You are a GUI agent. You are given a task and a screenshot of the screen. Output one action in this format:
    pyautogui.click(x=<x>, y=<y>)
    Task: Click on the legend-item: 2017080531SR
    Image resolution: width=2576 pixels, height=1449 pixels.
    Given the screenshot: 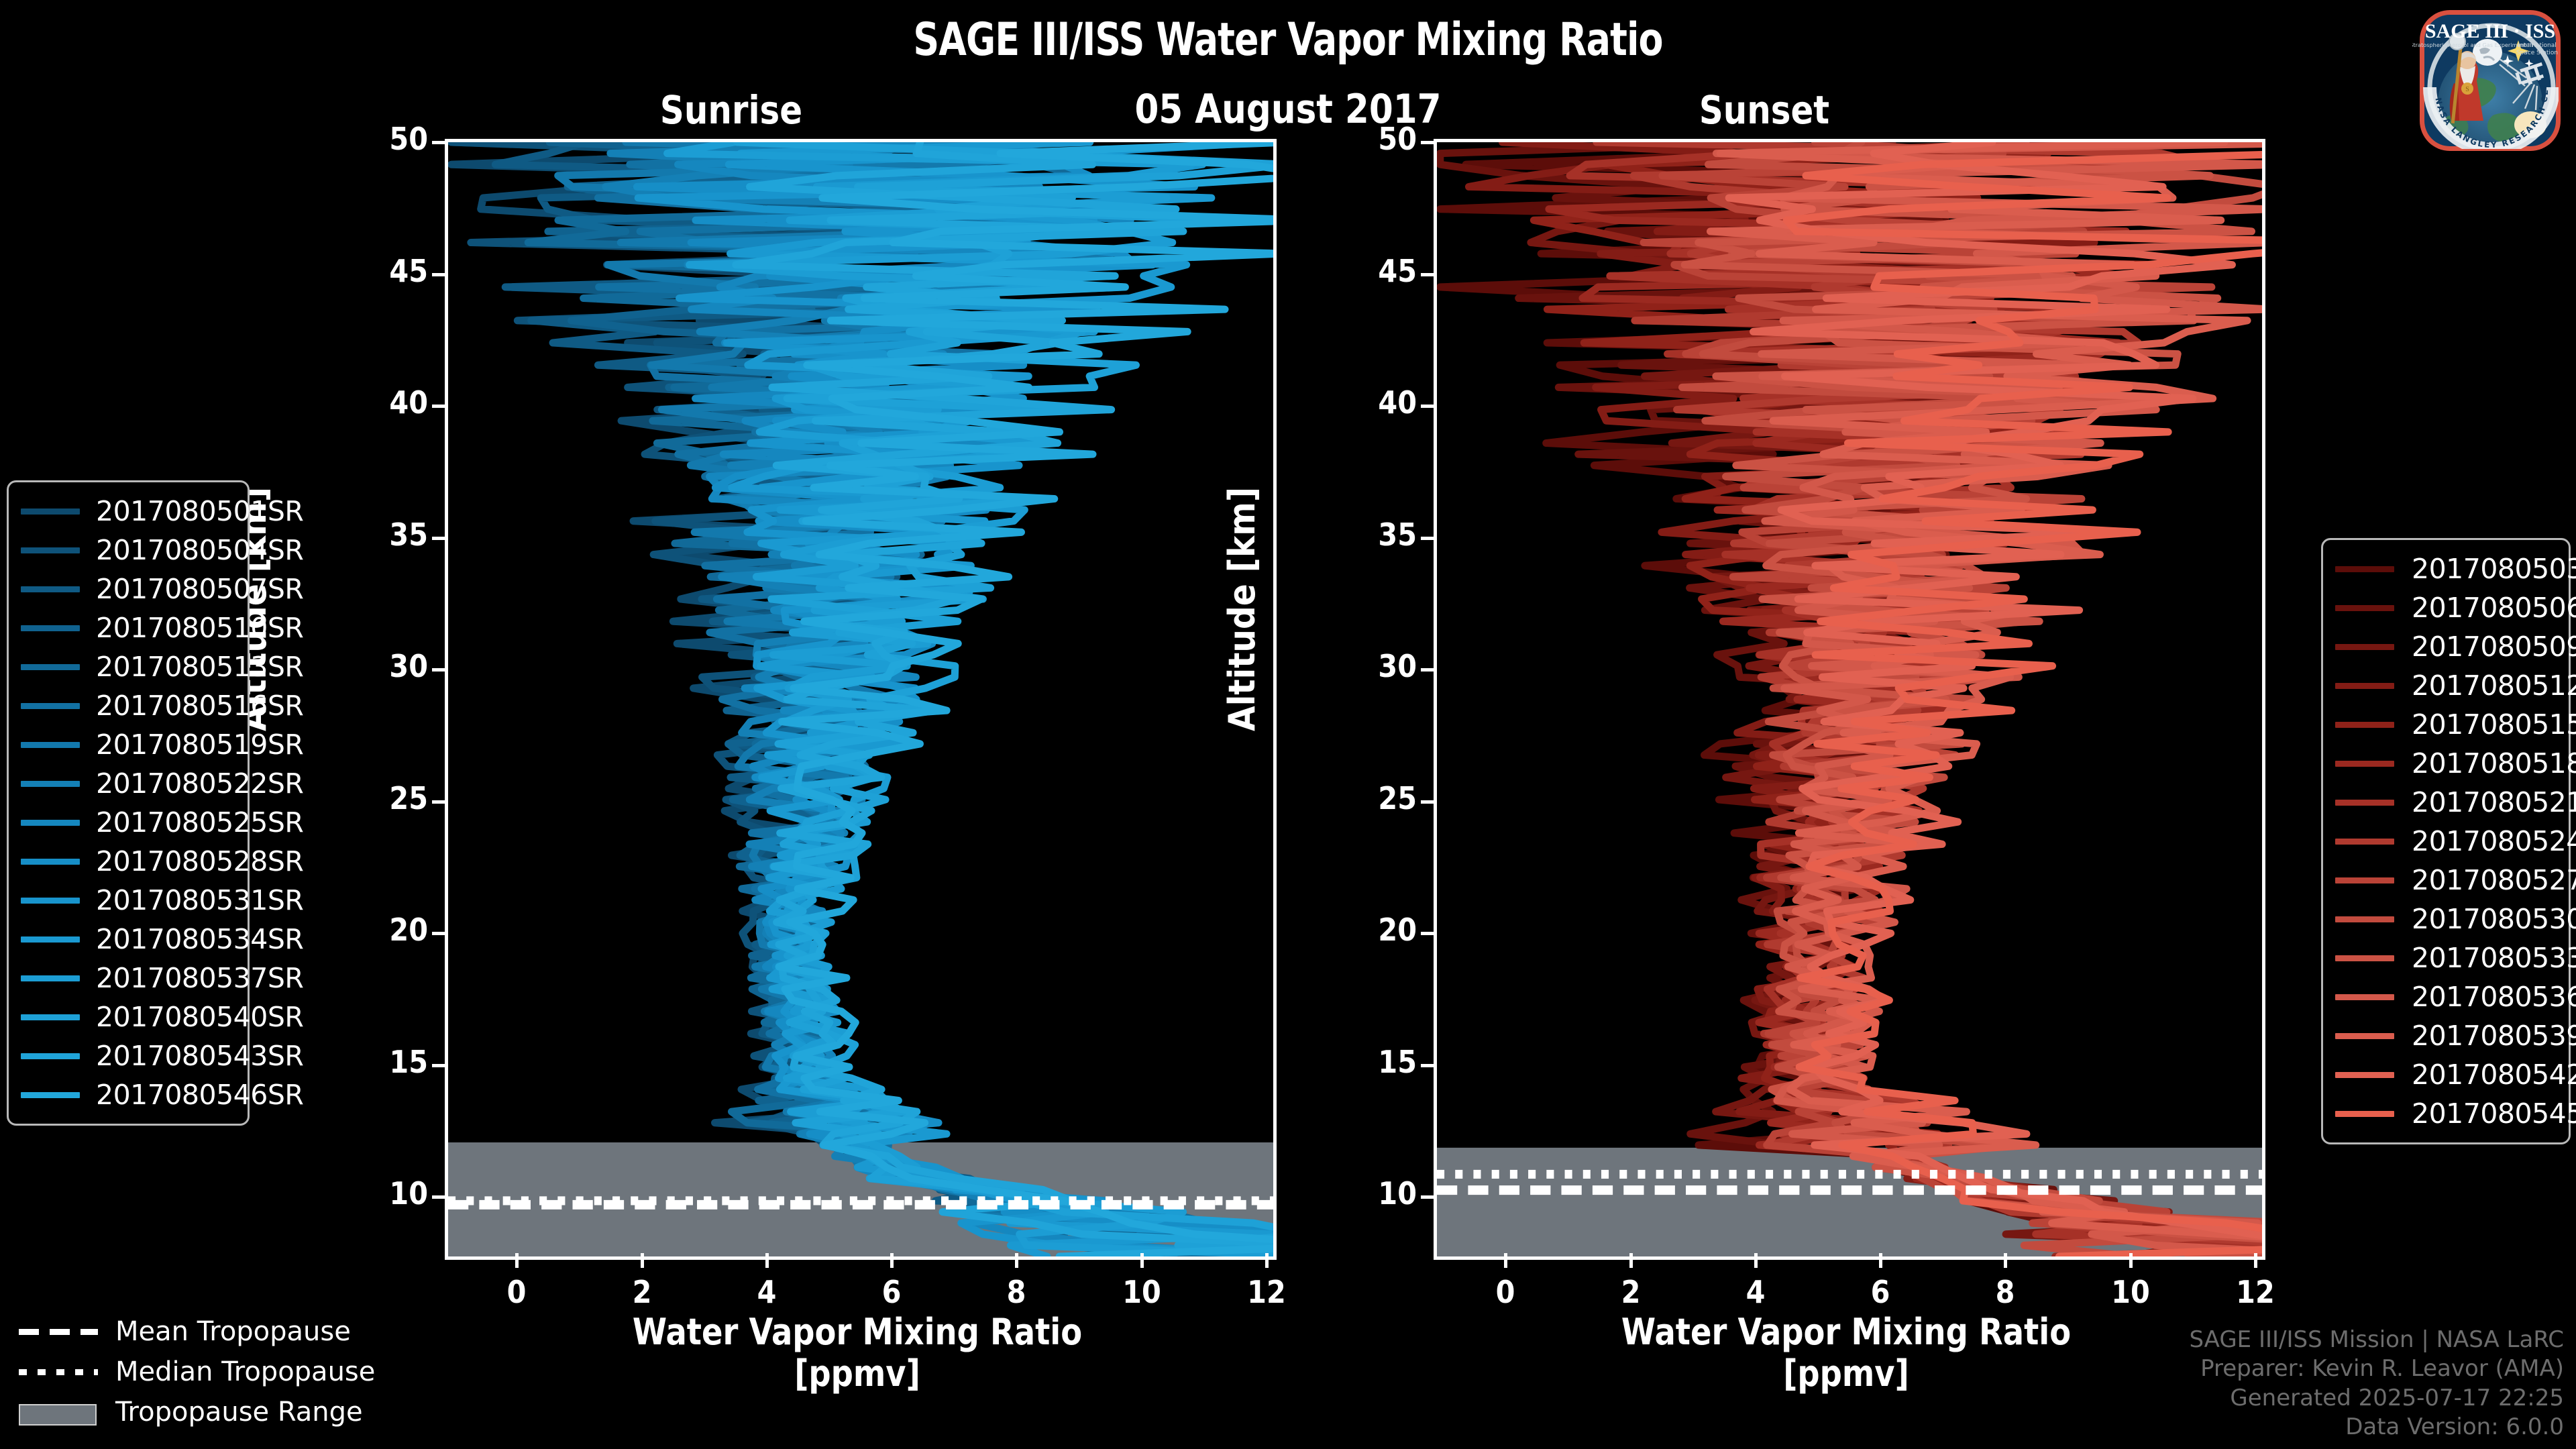 What is the action you would take?
    pyautogui.click(x=162, y=900)
    